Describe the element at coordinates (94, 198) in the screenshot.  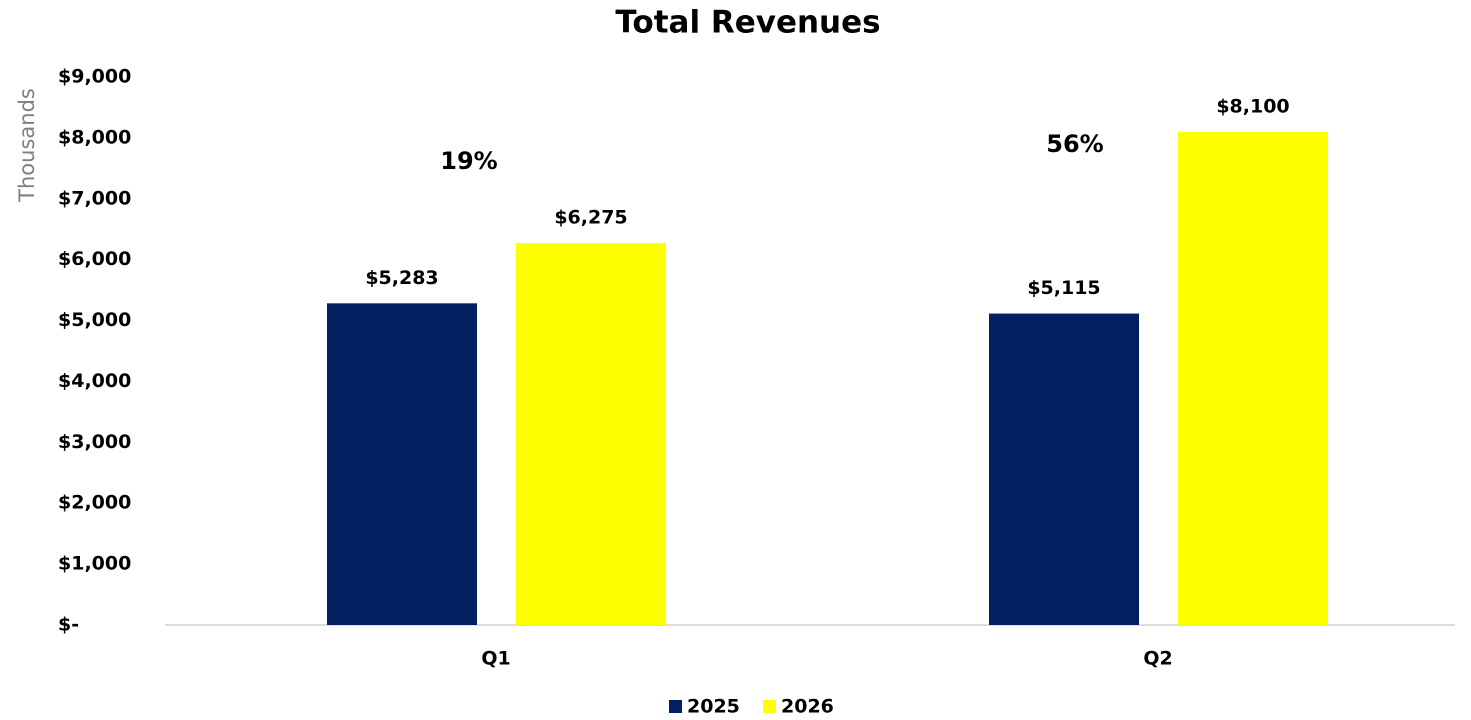
I see `y-tick-label: $7,000` at that location.